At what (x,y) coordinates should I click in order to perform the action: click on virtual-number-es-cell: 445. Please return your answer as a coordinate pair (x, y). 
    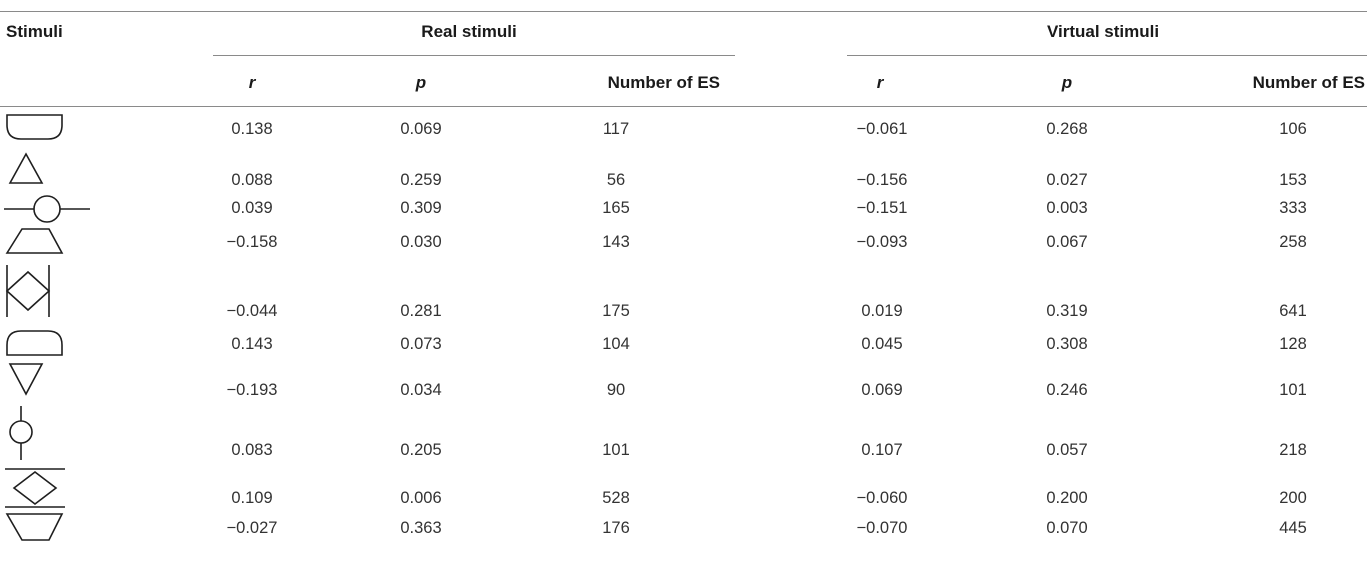
    Looking at the image, I should click on (1293, 528).